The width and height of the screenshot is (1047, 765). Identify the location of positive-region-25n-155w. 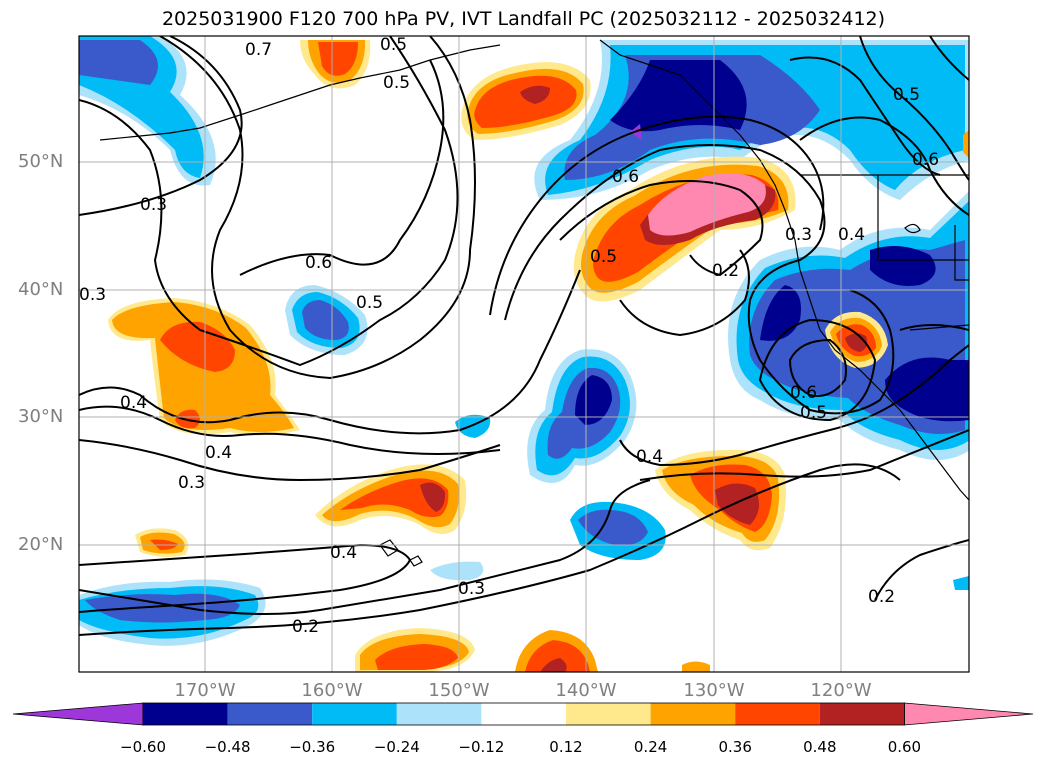
(391, 499).